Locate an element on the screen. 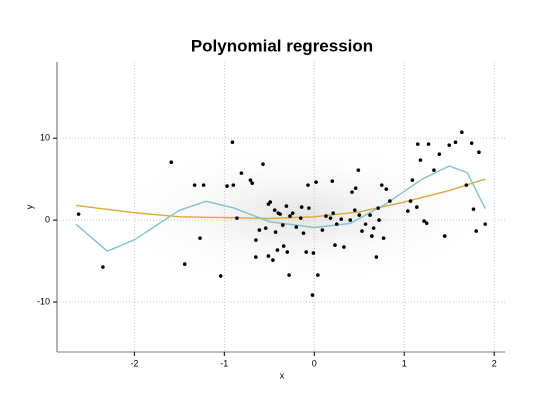 The height and width of the screenshot is (410, 540). x-tick-label: 2 is located at coordinates (494, 363).